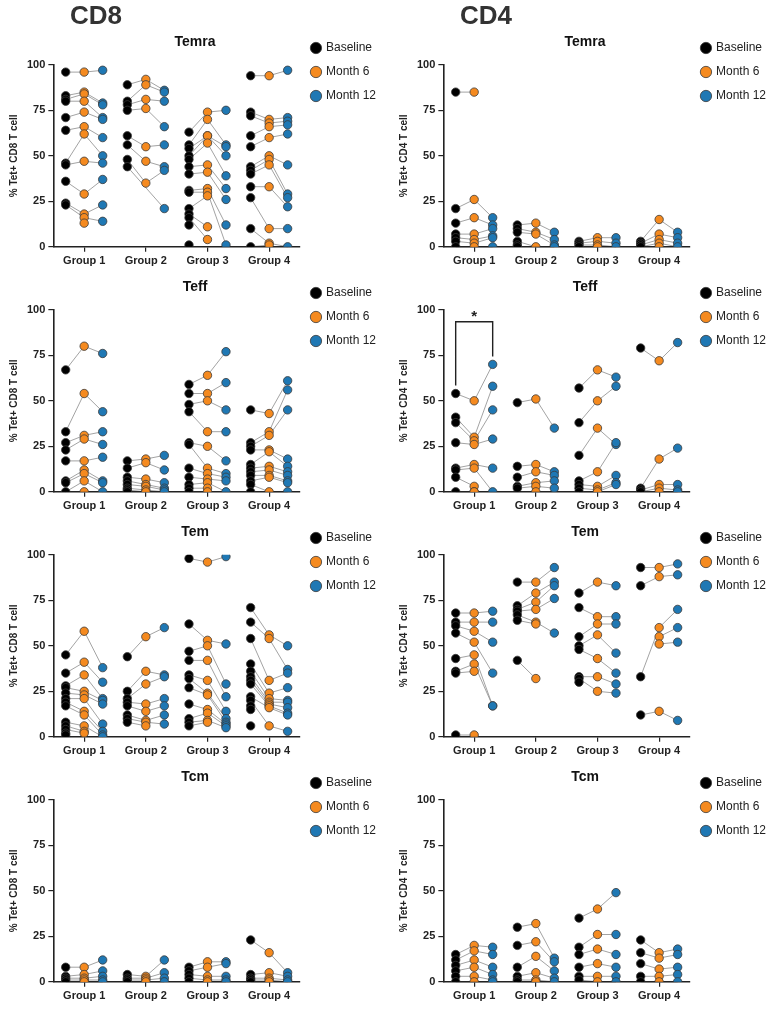  Describe the element at coordinates (486, 15) in the screenshot. I see `text: CD4` at that location.